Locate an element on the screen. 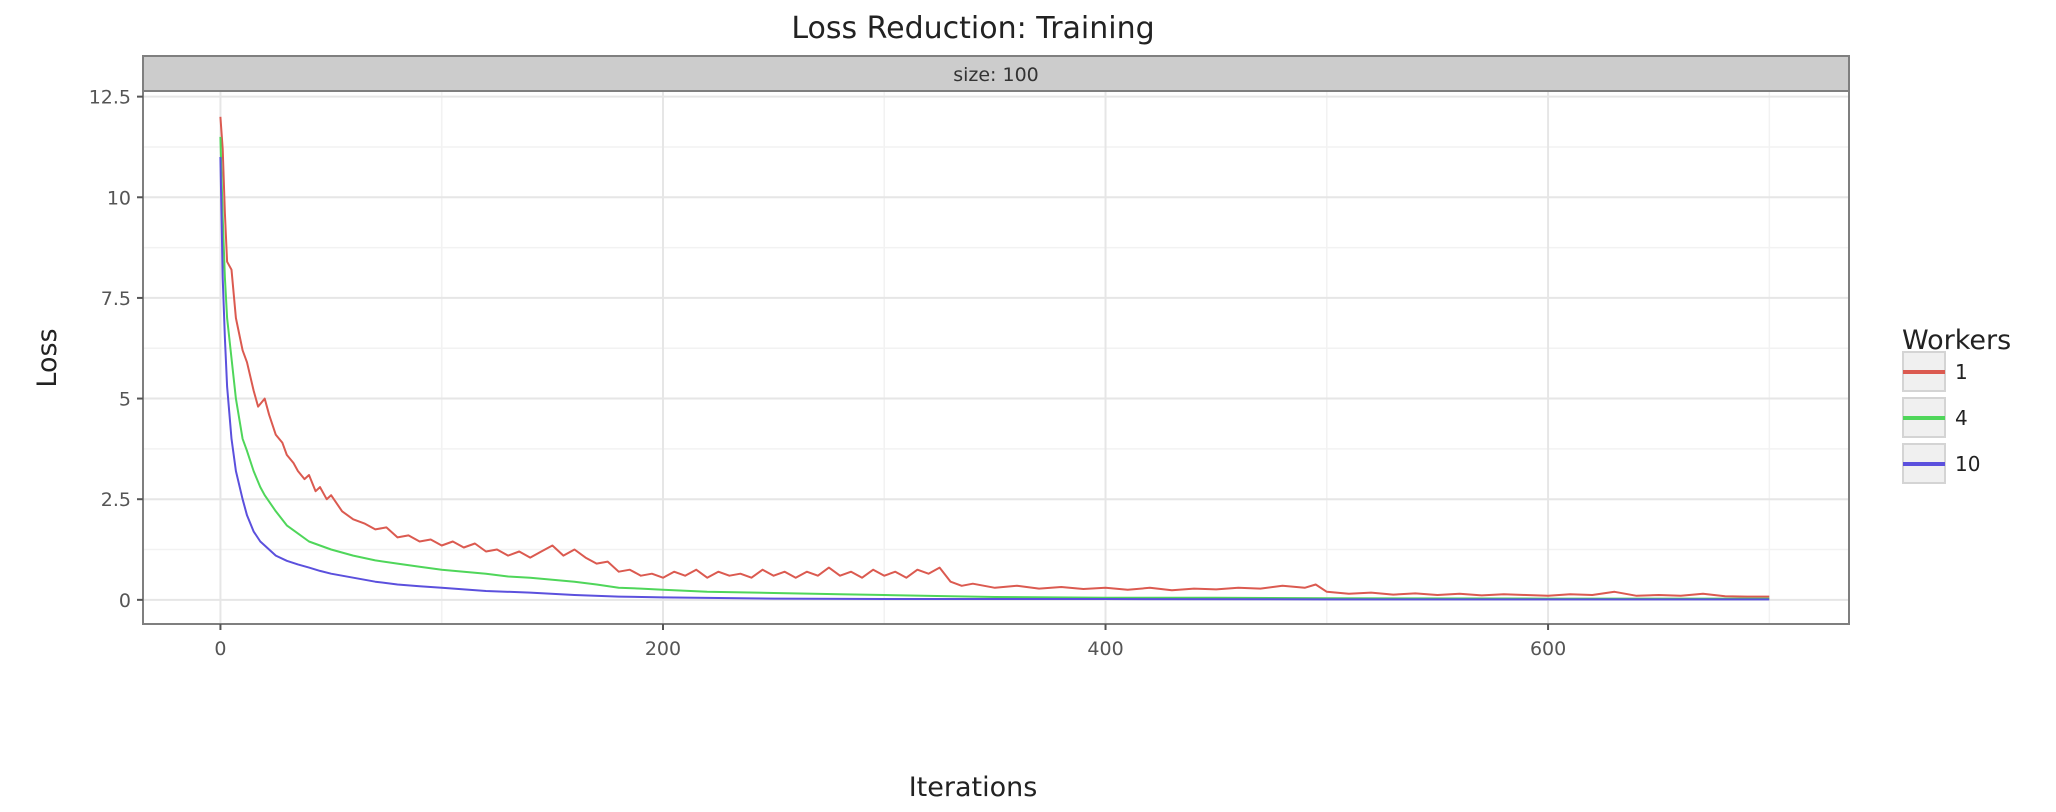  legend-title: Workers is located at coordinates (1956, 340).